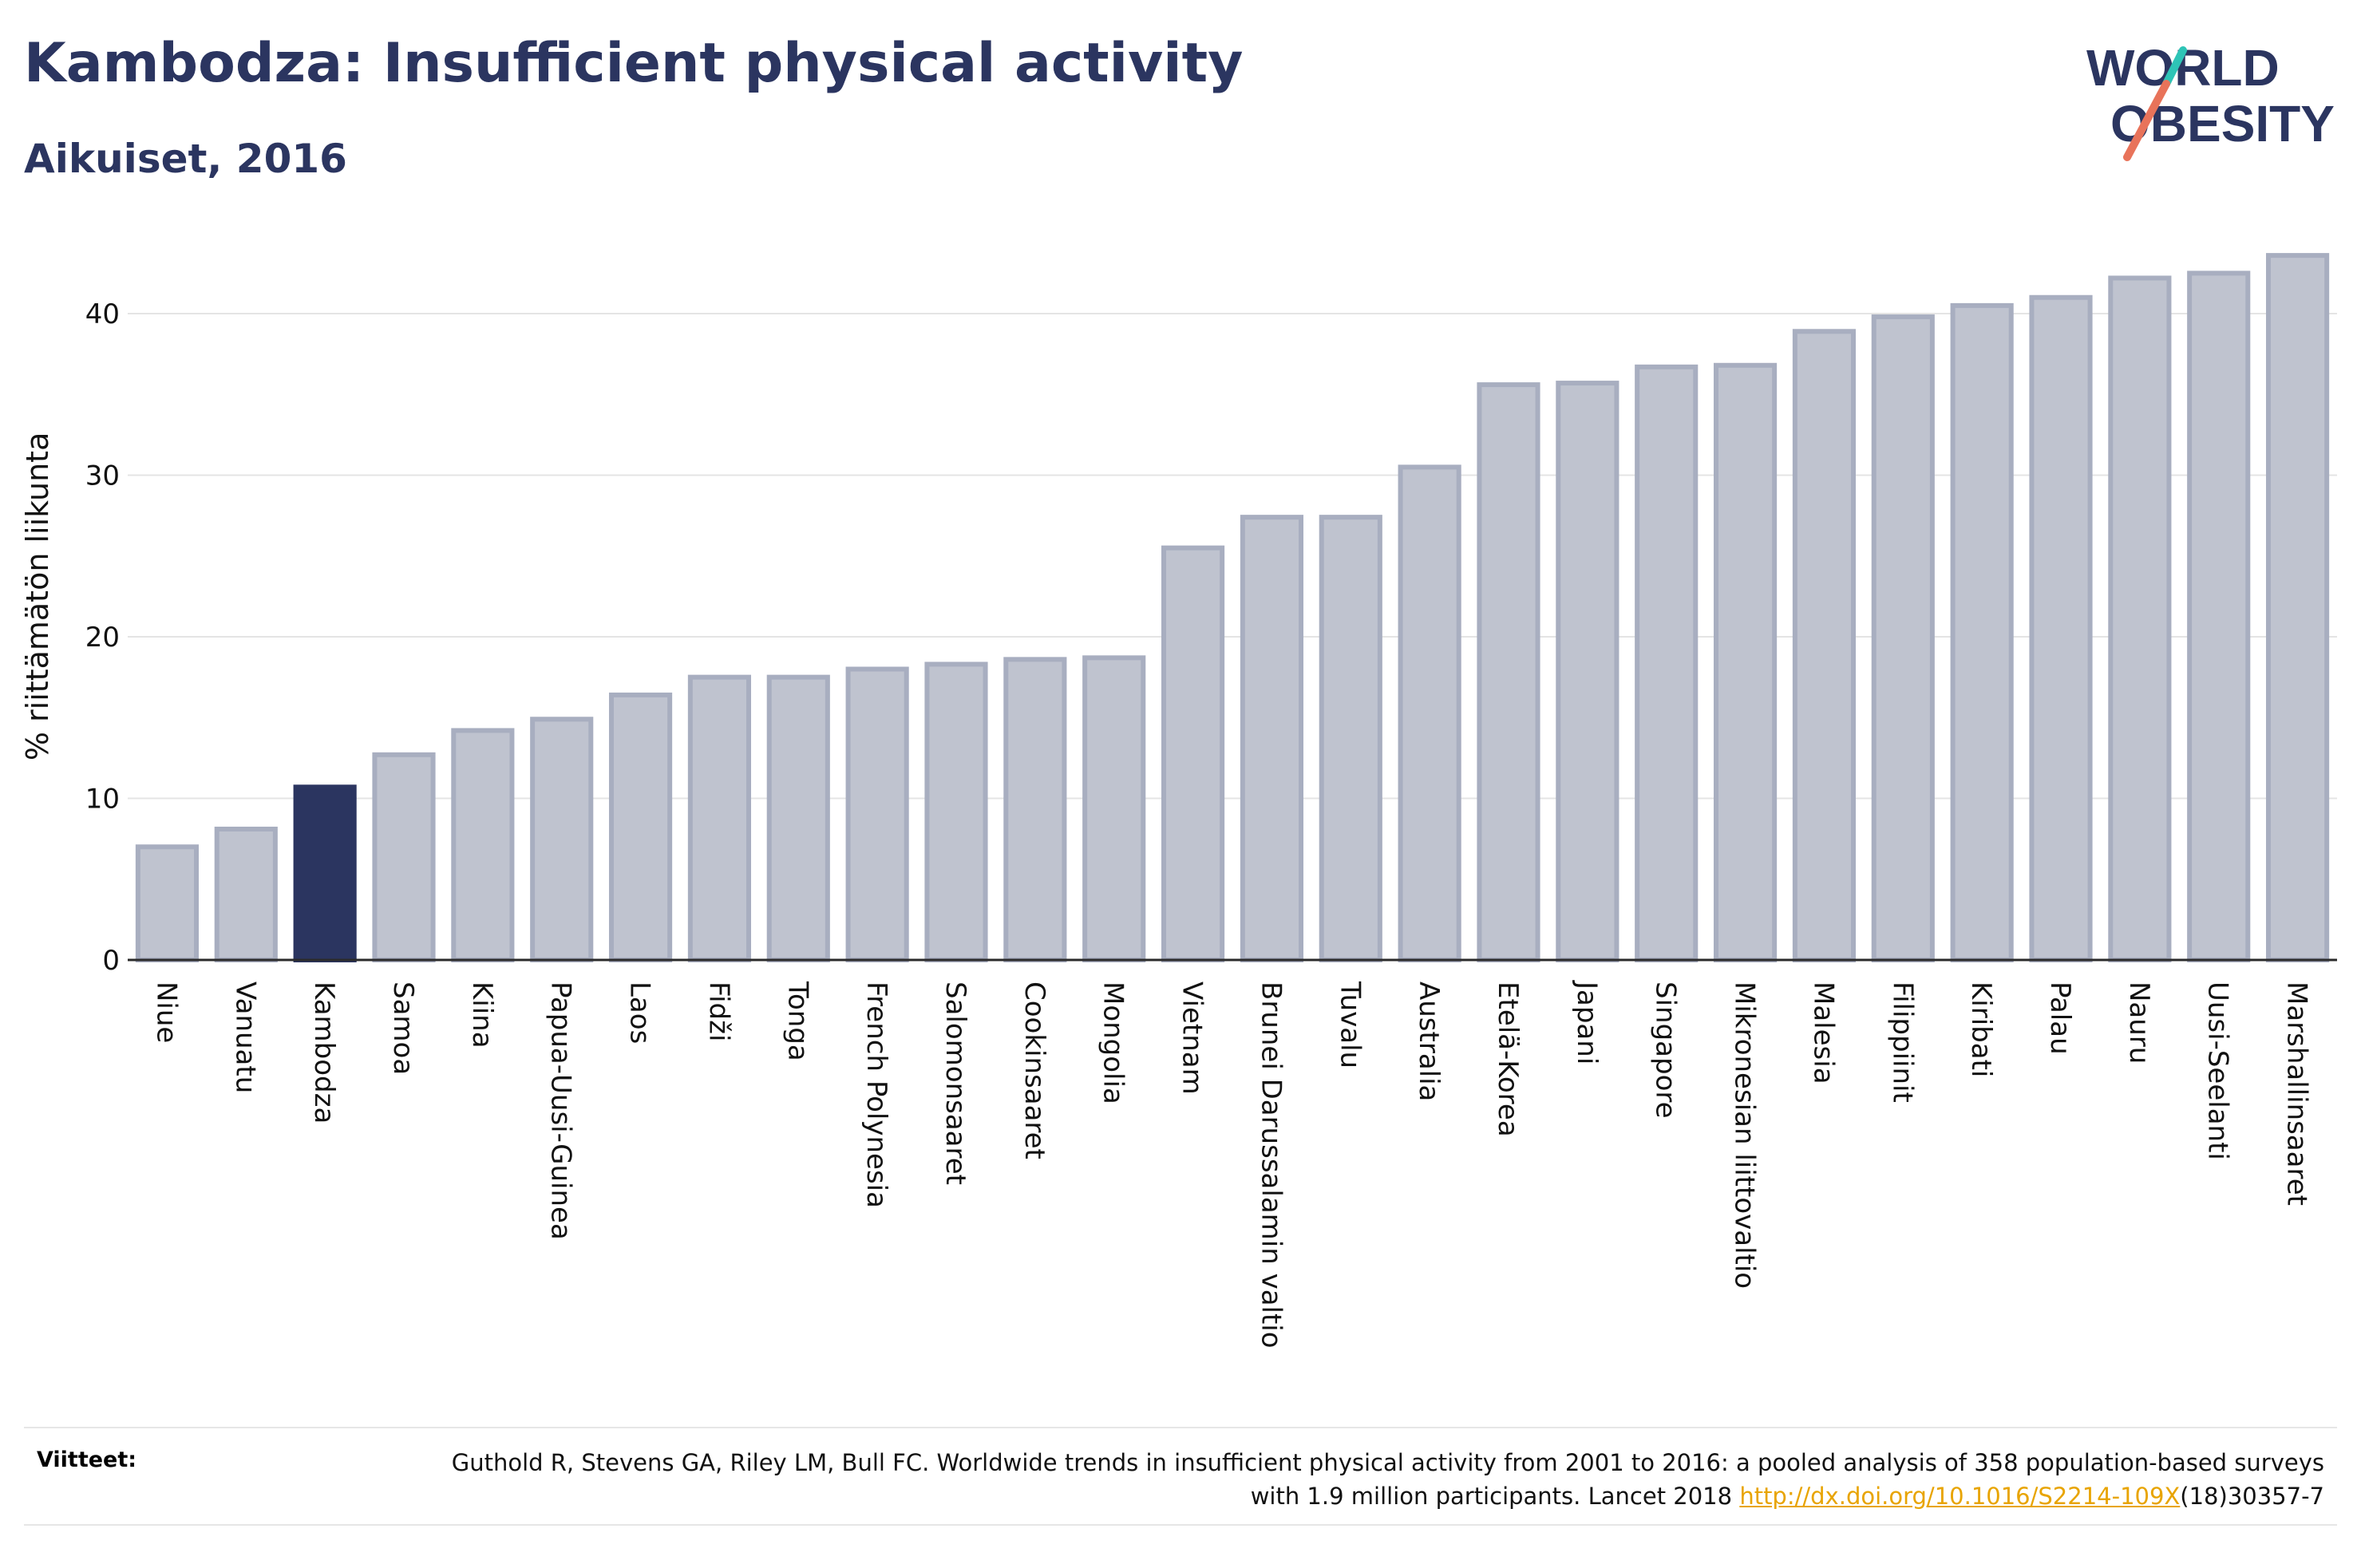 The height and width of the screenshot is (1568, 2361). I want to click on x-tick-label: Kambodza, so click(324, 1052).